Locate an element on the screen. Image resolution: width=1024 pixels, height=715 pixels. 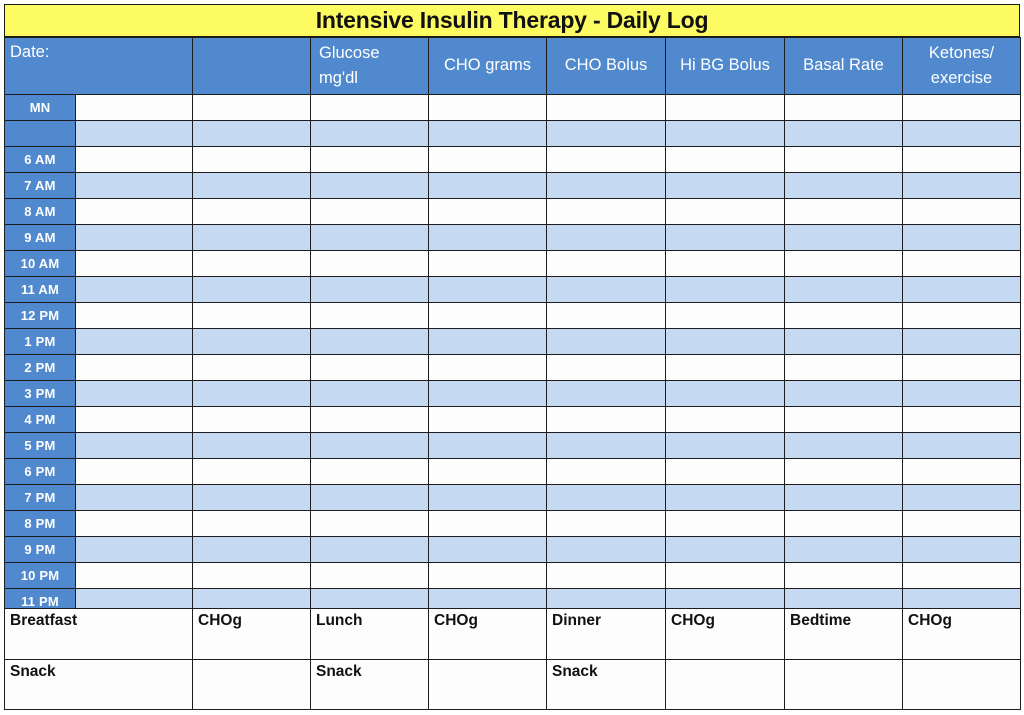
meal-label-cell: Snack is located at coordinates (98, 684).